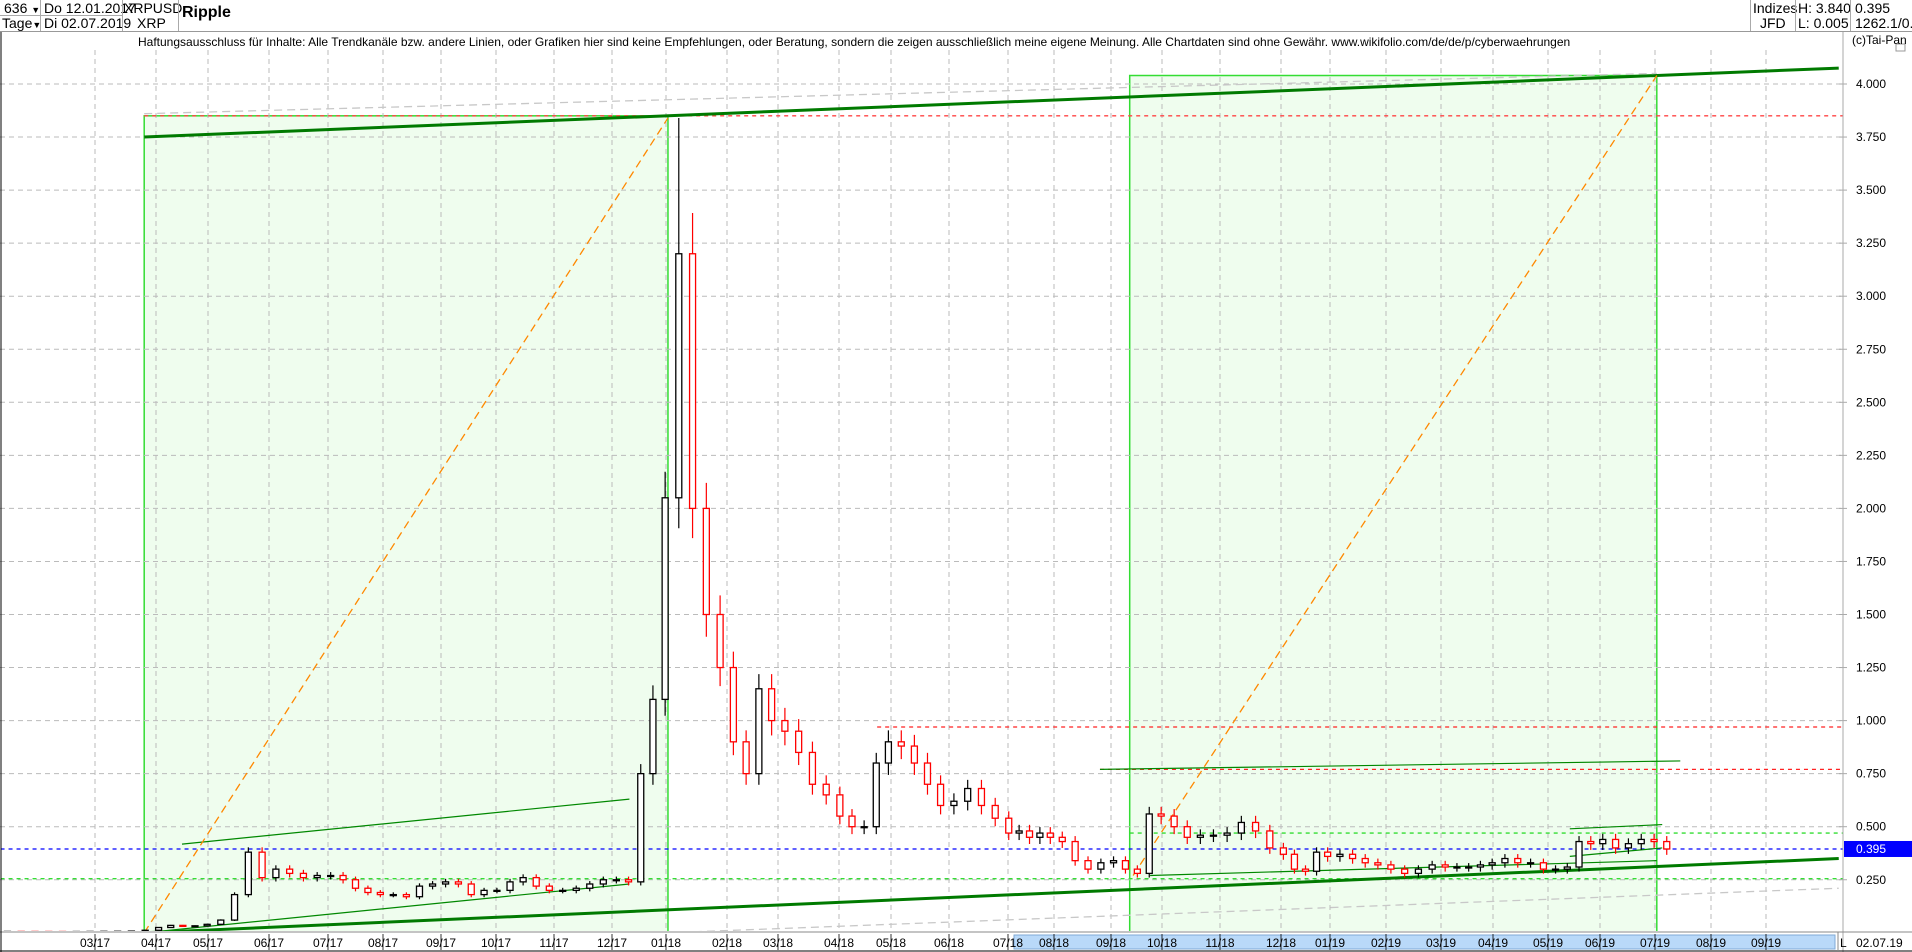 This screenshot has width=1912, height=952. What do you see at coordinates (1871, 668) in the screenshot?
I see `price-tick-label: 1.250` at bounding box center [1871, 668].